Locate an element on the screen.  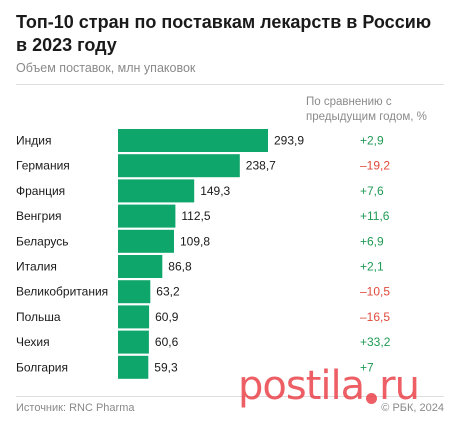
category-label: Беларусь is located at coordinates (42, 241).